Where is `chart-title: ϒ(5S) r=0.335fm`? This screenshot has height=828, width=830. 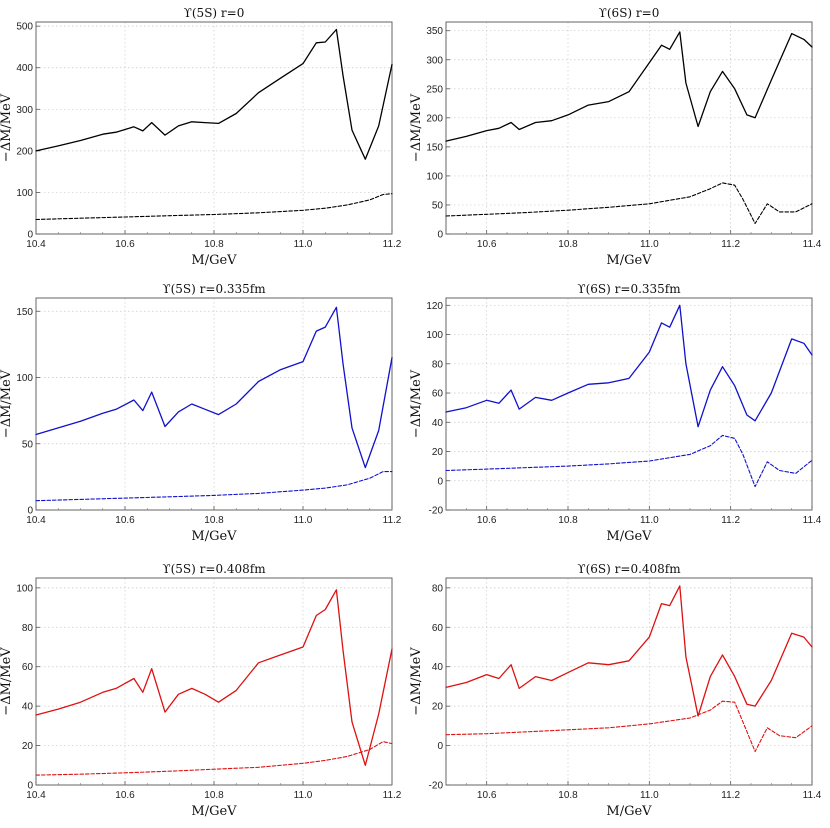 chart-title: ϒ(5S) r=0.335fm is located at coordinates (214, 289).